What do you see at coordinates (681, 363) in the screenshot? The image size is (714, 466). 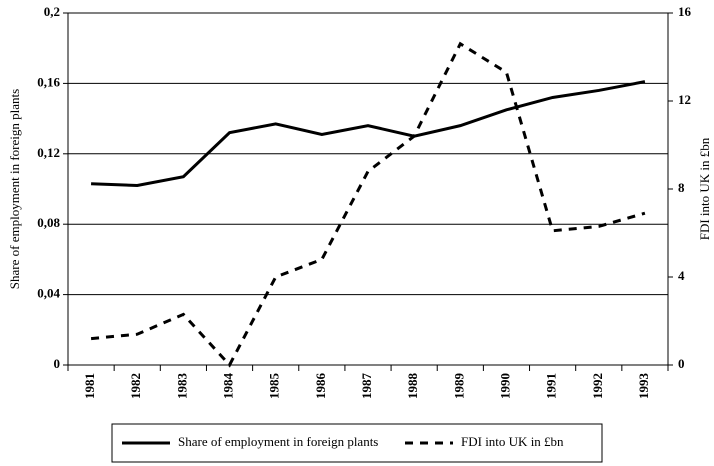 I see `y2-tick-label: 0` at bounding box center [681, 363].